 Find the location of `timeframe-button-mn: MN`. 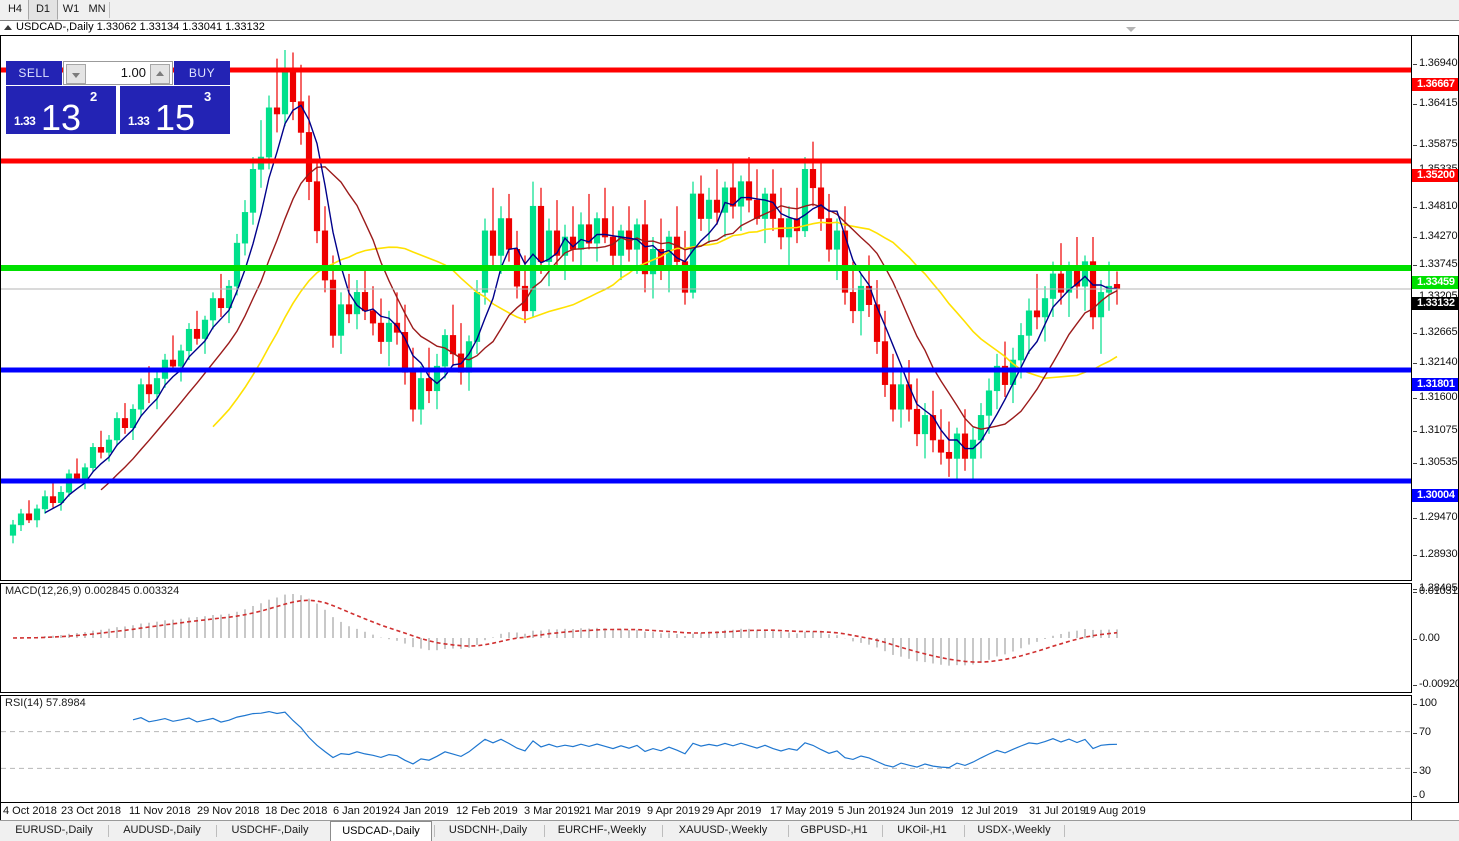

timeframe-button-mn: MN is located at coordinates (97, 9).